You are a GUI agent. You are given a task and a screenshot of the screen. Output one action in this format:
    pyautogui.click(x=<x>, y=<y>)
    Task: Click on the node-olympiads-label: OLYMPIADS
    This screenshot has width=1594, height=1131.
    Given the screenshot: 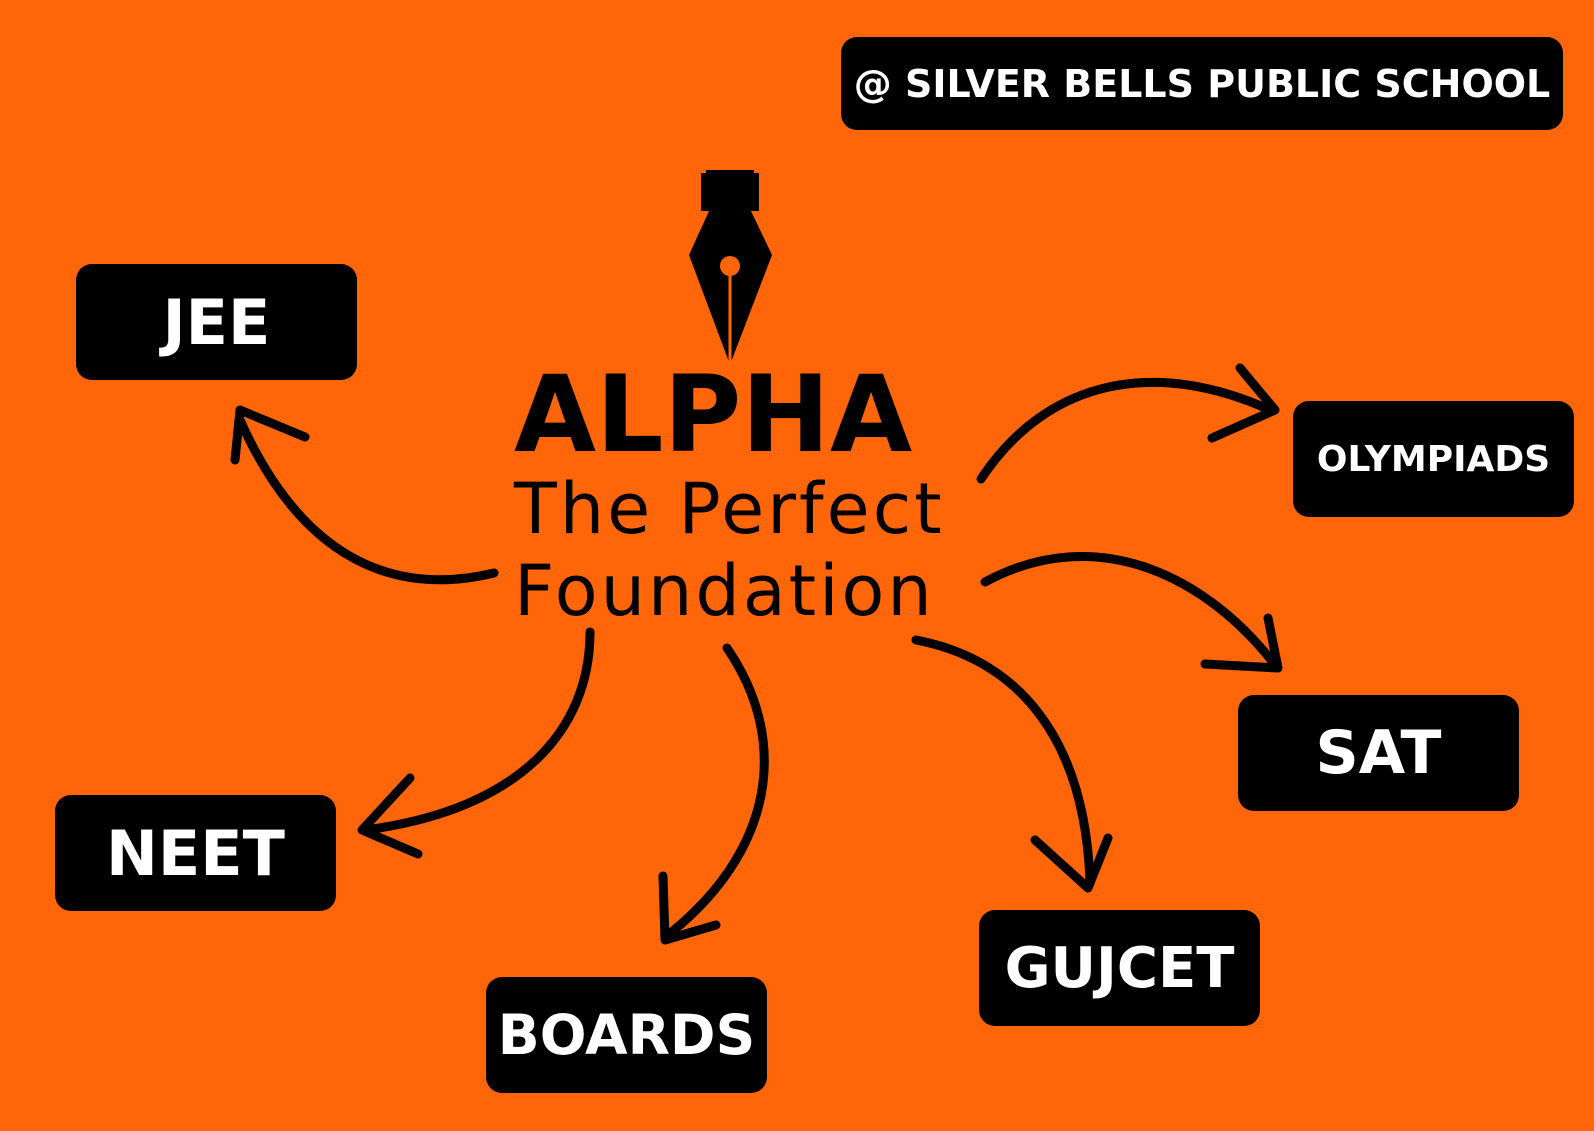 What is the action you would take?
    pyautogui.click(x=1433, y=459)
    